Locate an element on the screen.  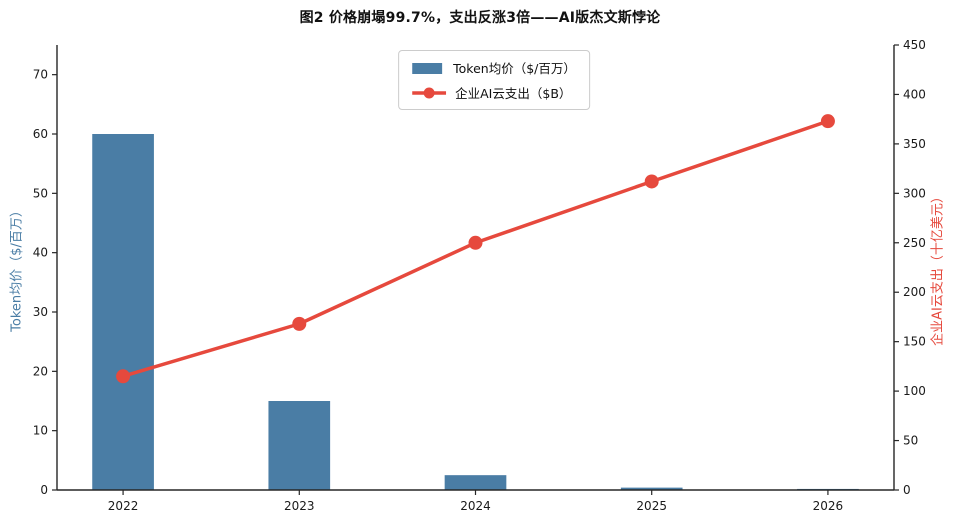
right-tick-label: 150 is located at coordinates (914, 342).